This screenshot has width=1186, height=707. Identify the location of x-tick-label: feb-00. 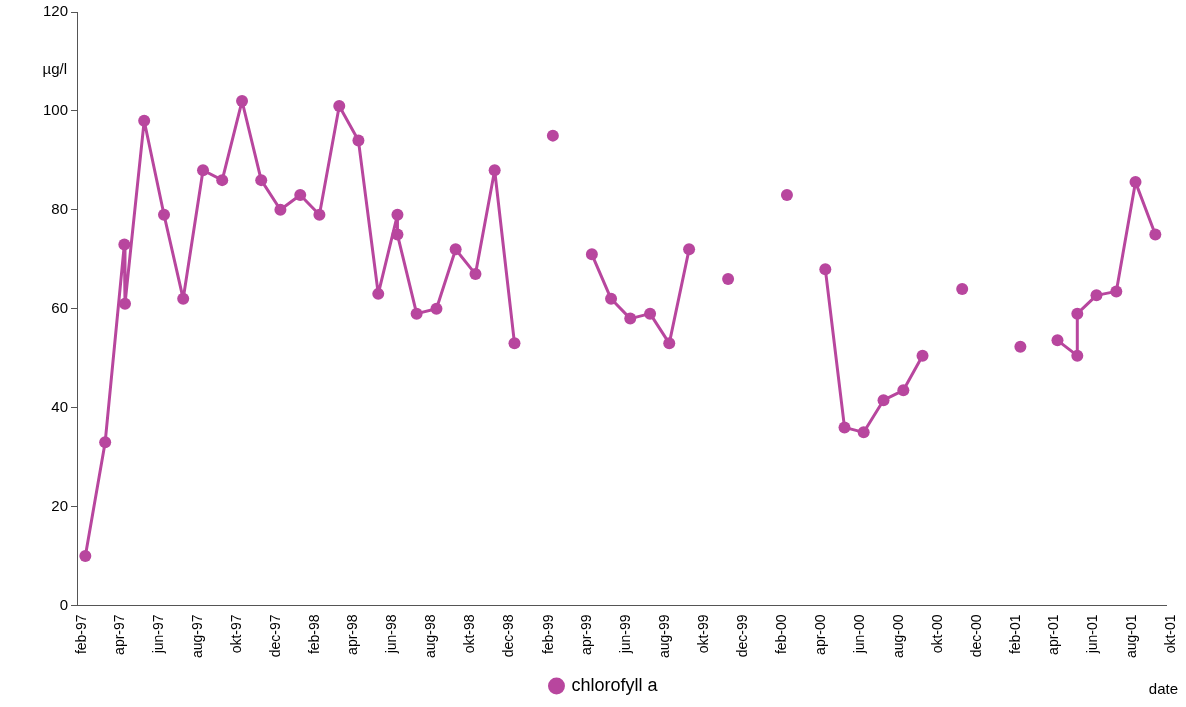
(781, 634).